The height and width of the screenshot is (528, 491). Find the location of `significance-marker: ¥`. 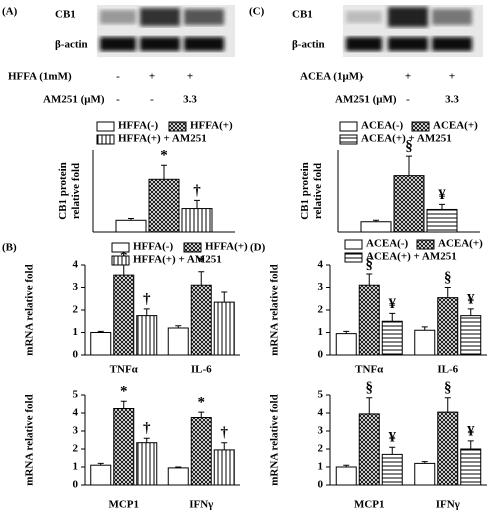

significance-marker: ¥ is located at coordinates (442, 195).